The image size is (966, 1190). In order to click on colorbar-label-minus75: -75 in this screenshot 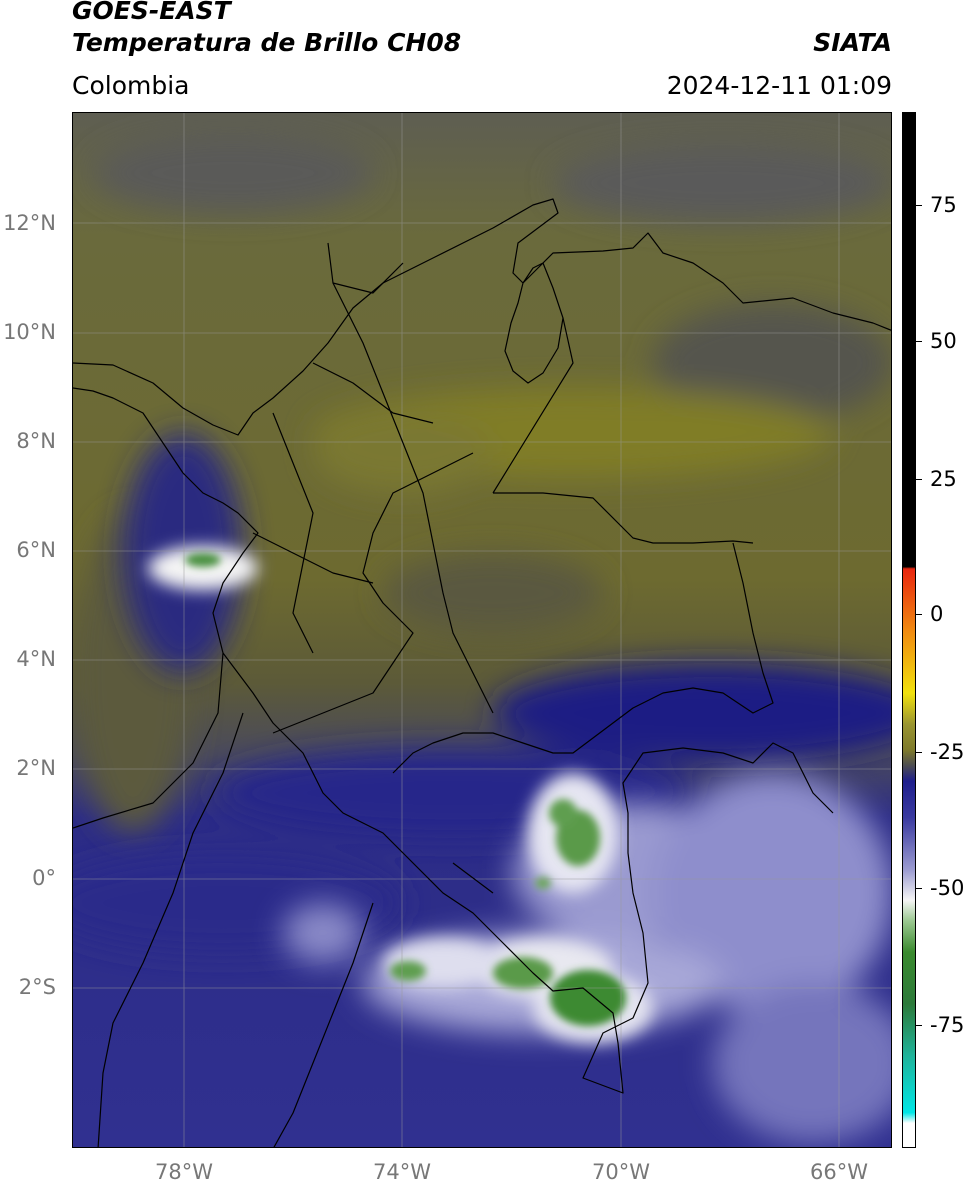, I will do `click(947, 1025)`.